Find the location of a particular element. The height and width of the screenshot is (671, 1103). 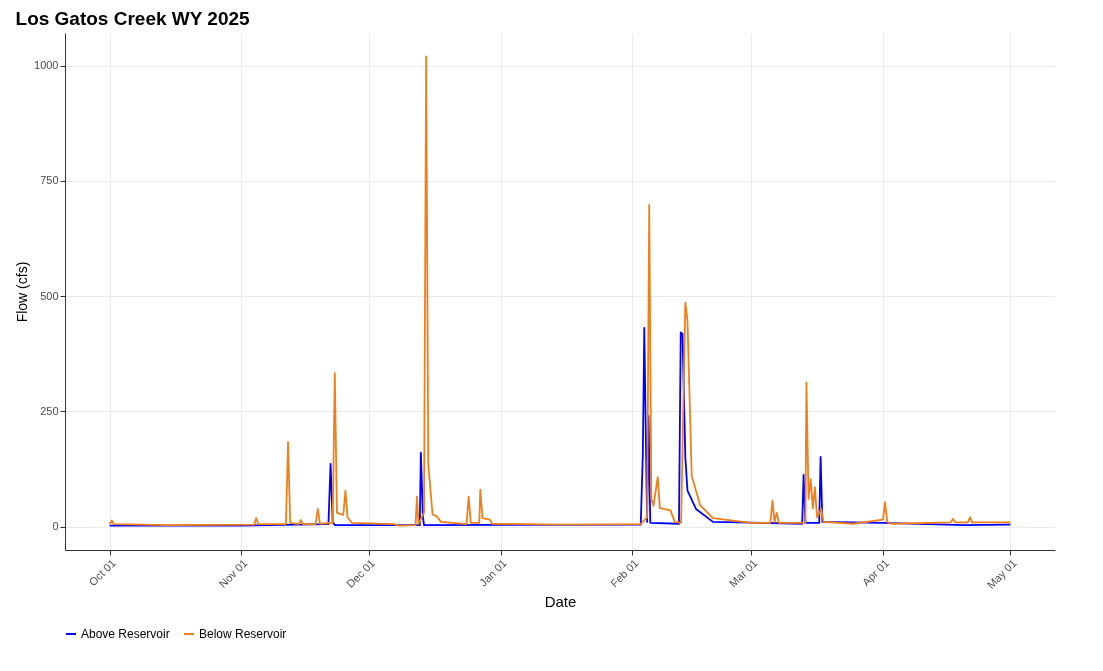

x-tick-label: Nov 01 is located at coordinates (233, 573).